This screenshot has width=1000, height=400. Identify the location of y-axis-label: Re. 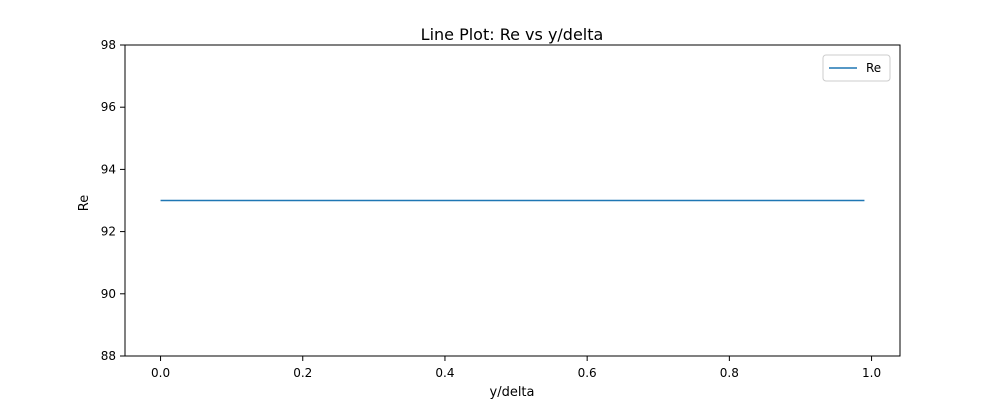
(84, 203).